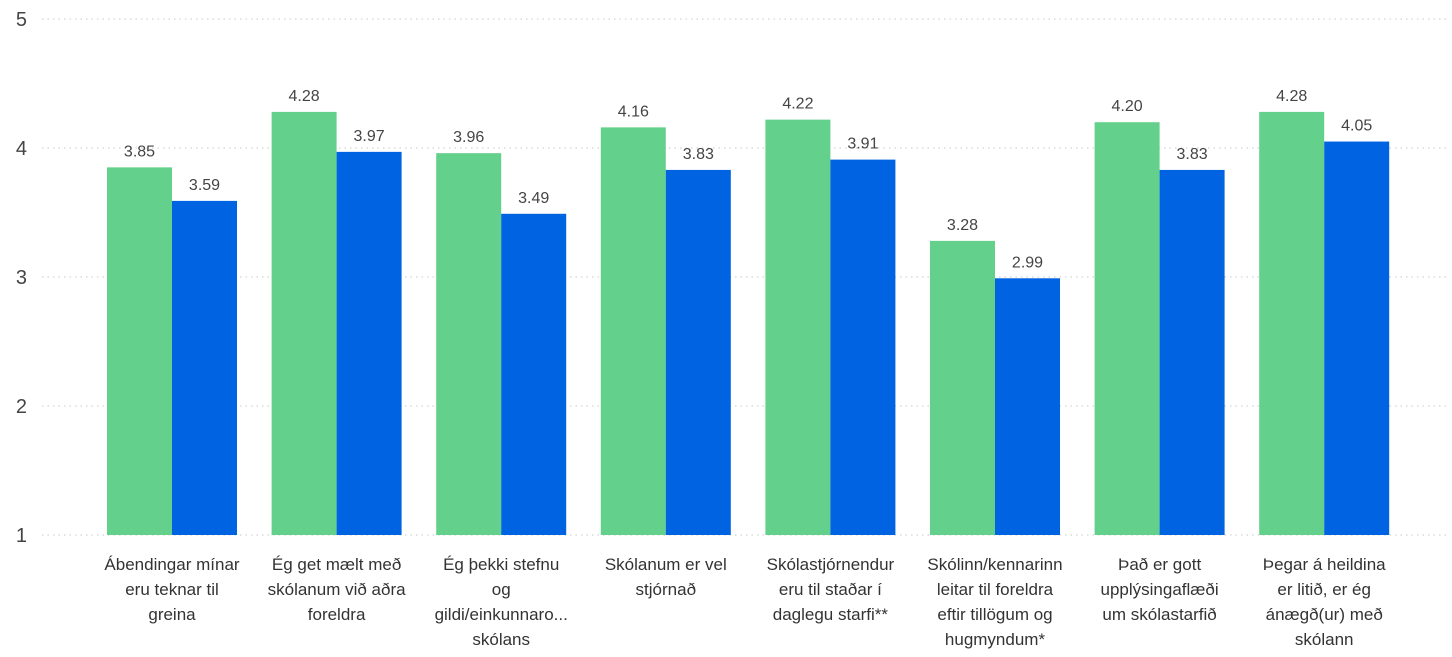 This screenshot has height=657, width=1452. I want to click on x-tick-label-line: skólanum við aðra, so click(337, 589).